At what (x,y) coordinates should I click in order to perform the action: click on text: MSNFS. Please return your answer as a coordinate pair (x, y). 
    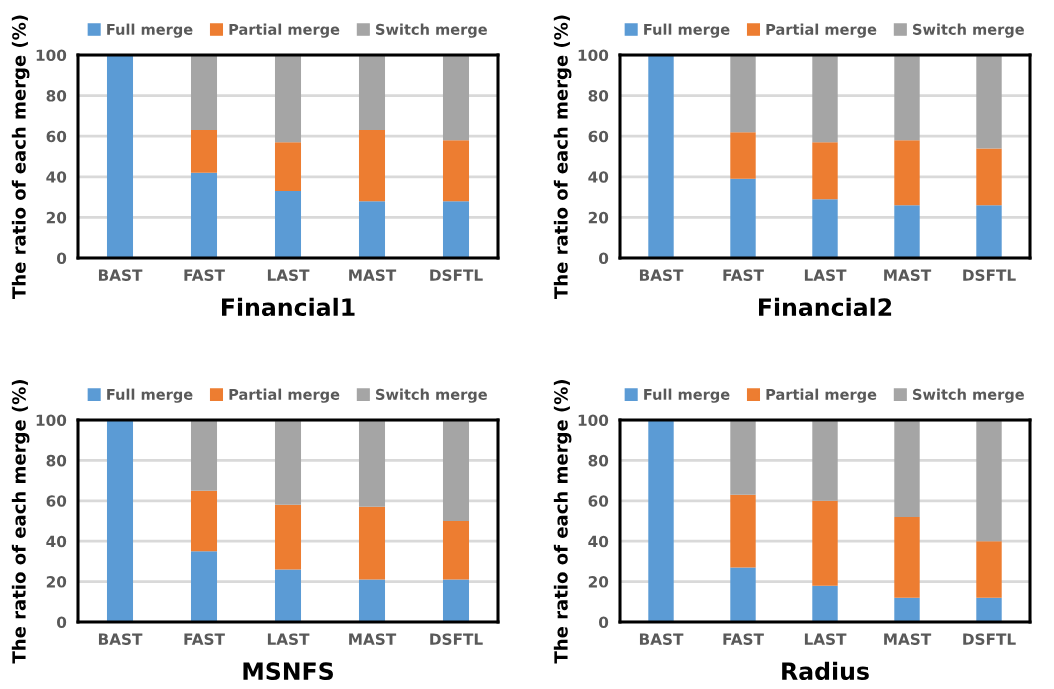
    Looking at the image, I should click on (288, 671).